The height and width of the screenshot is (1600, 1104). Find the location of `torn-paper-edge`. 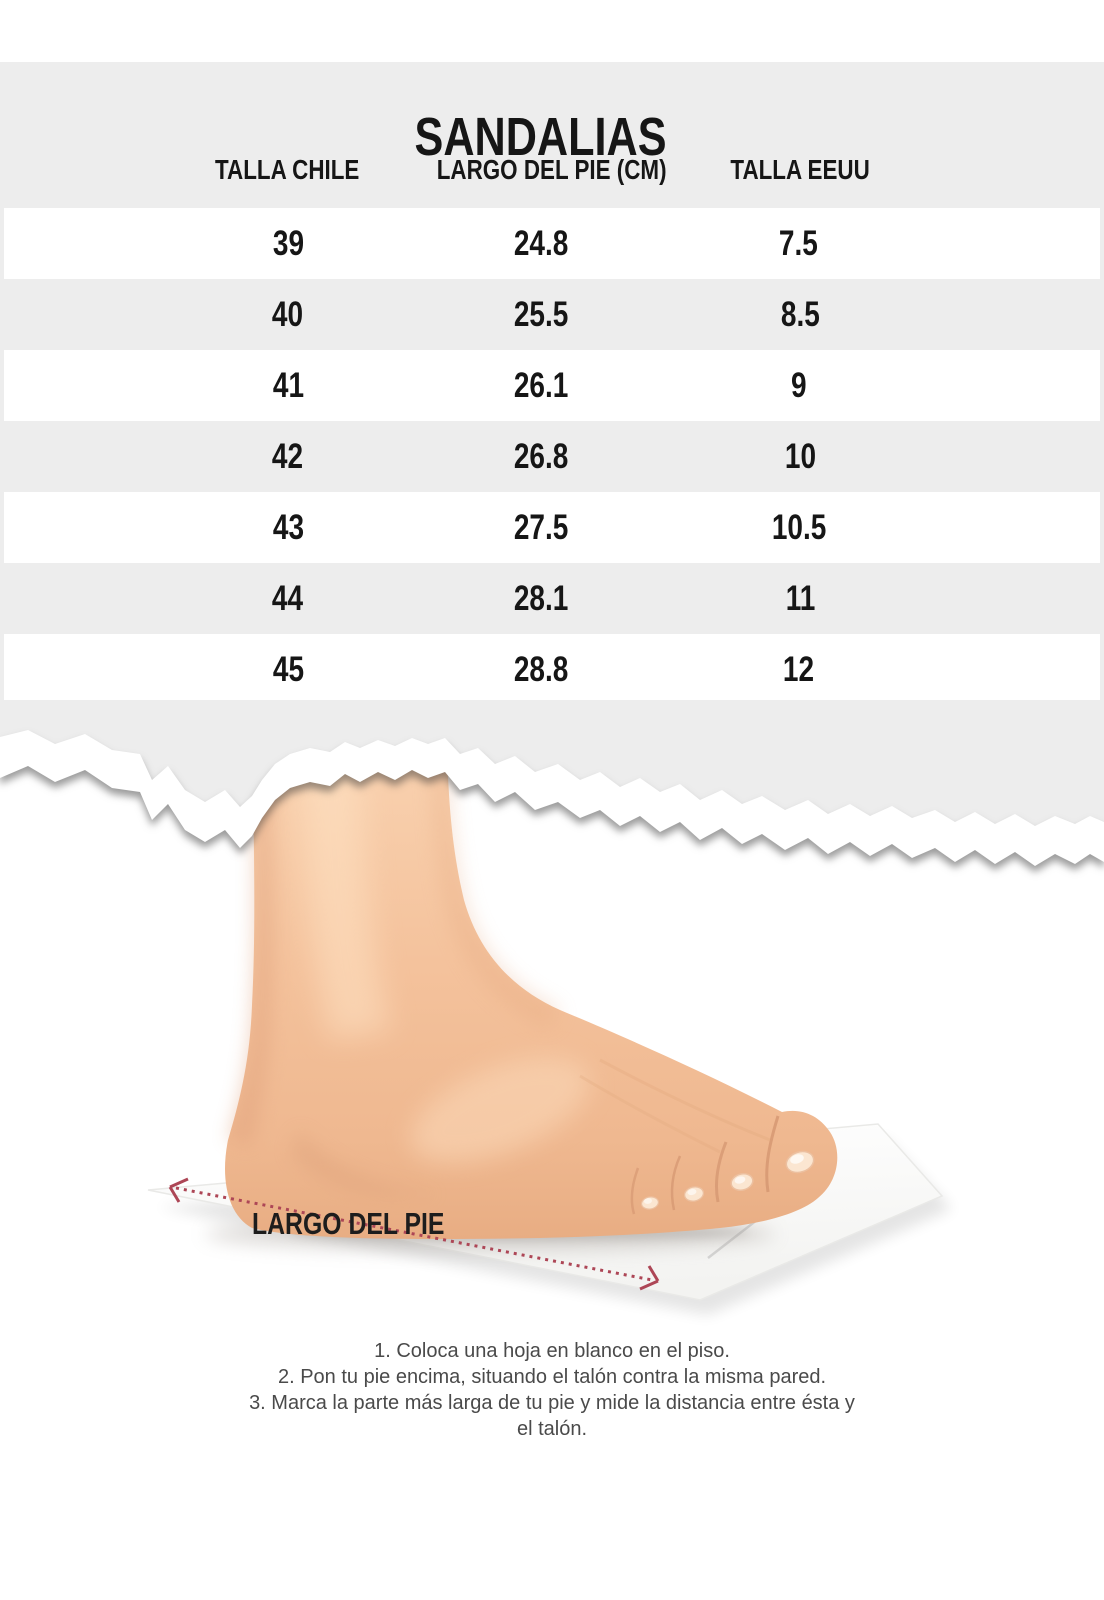

torn-paper-edge is located at coordinates (552, 783).